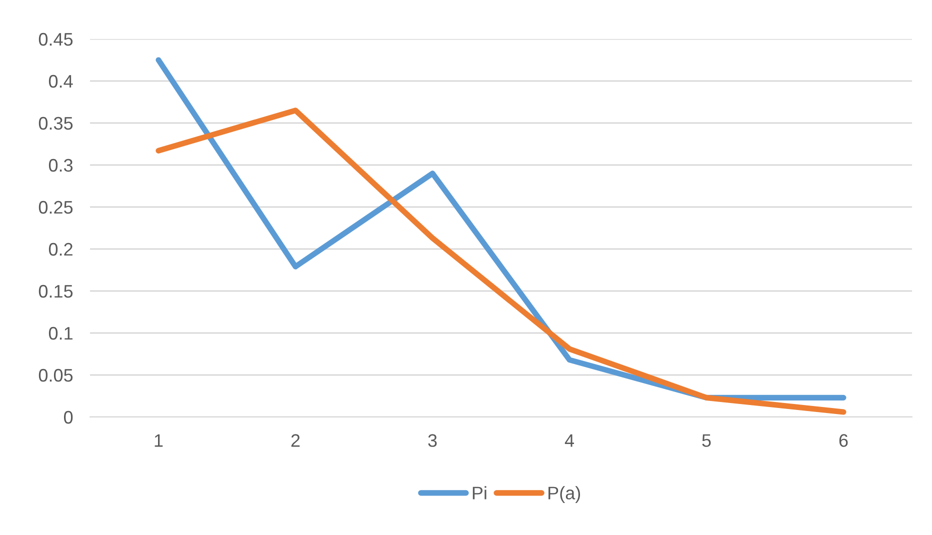  I want to click on x-tick-label: 4, so click(569, 440).